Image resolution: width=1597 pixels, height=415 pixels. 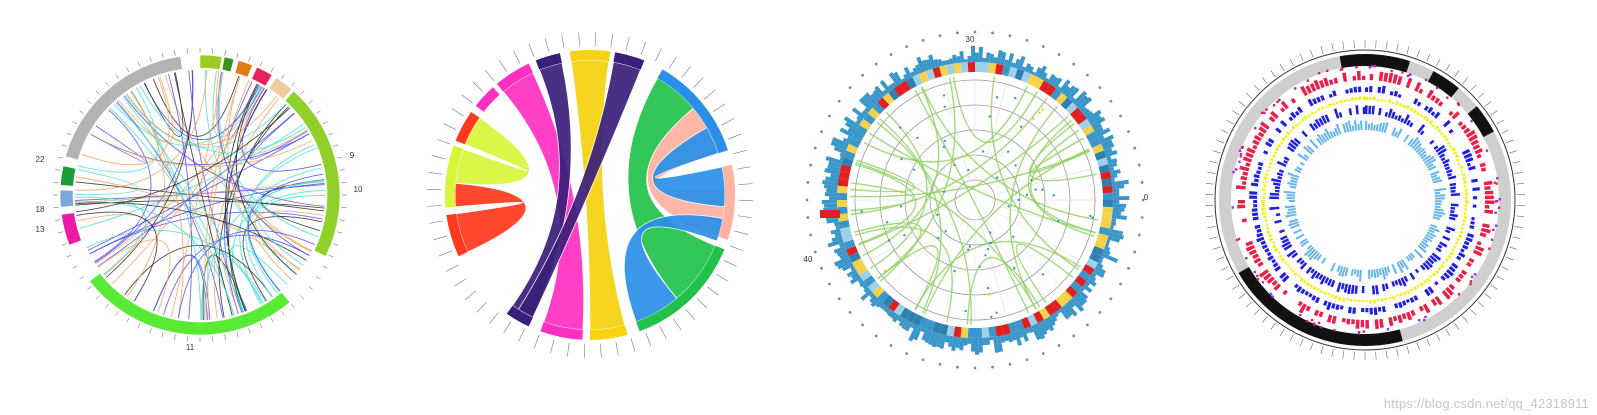 I want to click on outer-ring, so click(x=1365, y=200).